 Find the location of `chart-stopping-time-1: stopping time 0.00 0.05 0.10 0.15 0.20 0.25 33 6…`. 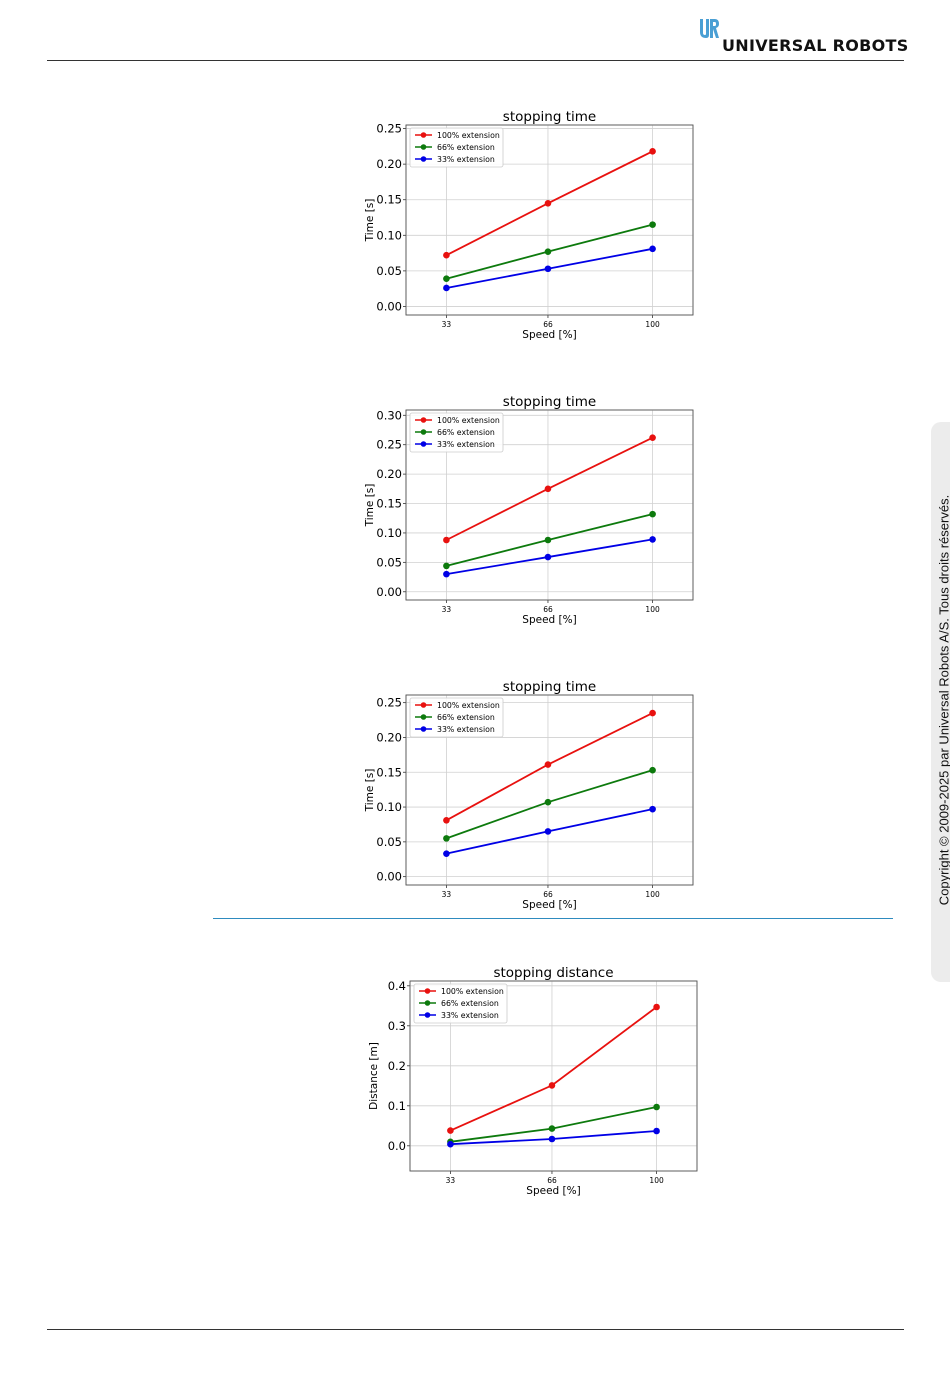

chart-stopping-time-1: stopping time 0.00 0.05 0.10 0.15 0.20 0.25 33 6… is located at coordinates (529, 225).